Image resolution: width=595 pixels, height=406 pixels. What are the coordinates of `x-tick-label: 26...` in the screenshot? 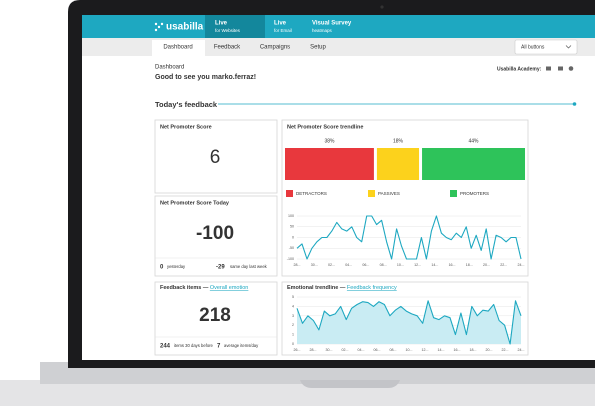 It's located at (297, 350).